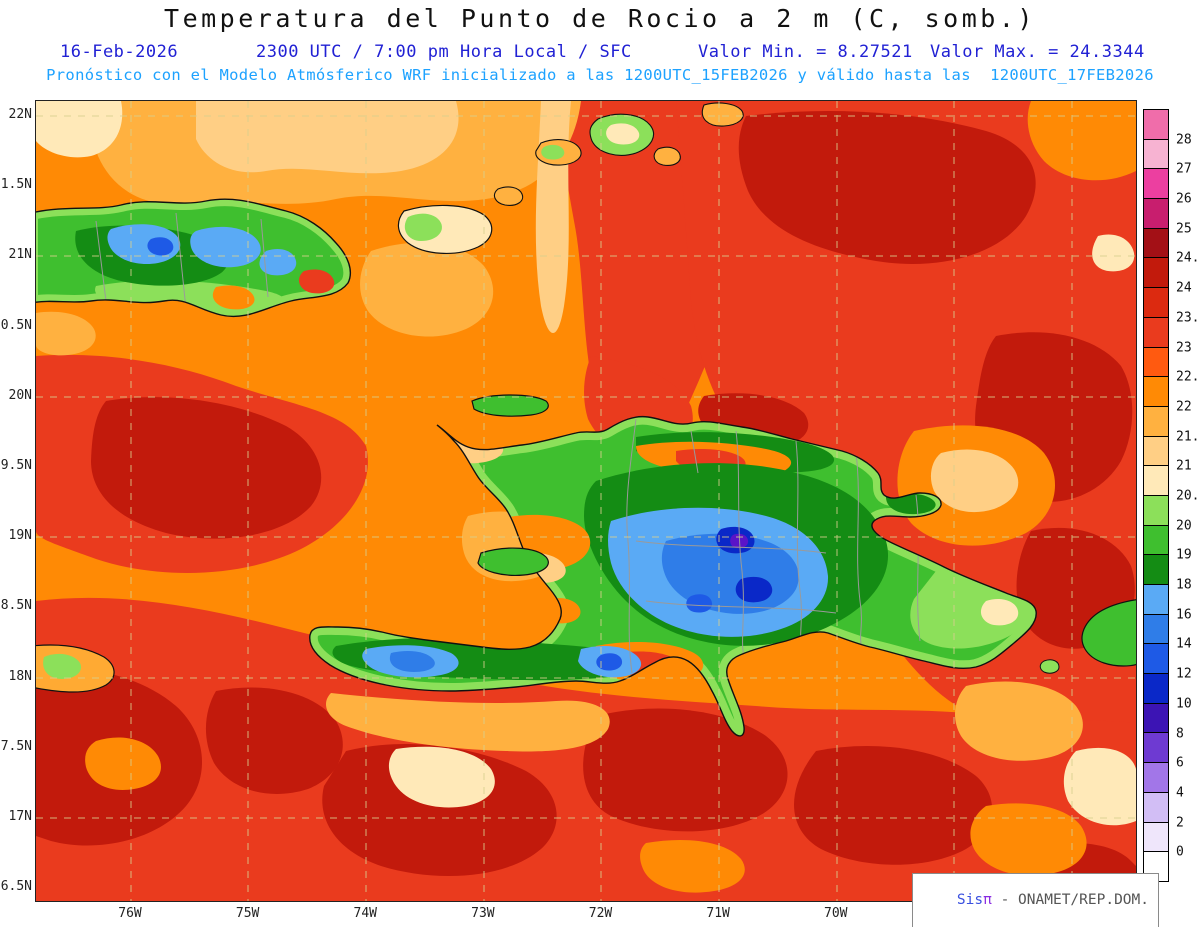 The width and height of the screenshot is (1200, 927). Describe the element at coordinates (639, 134) in the screenshot. I see `islands-turks-caicos` at that location.